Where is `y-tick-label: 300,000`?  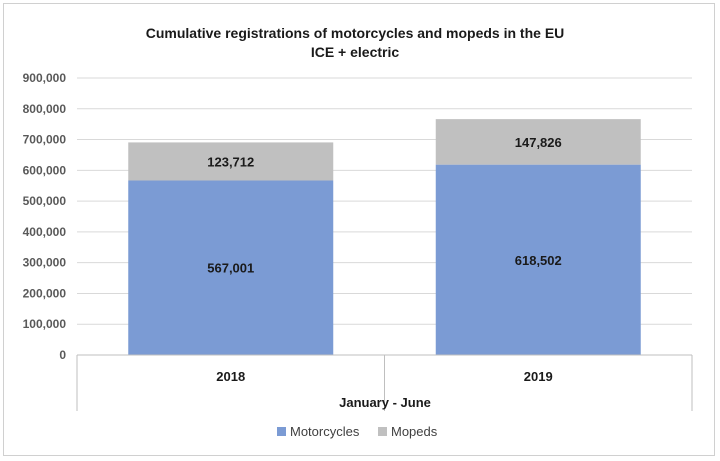
y-tick-label: 300,000 is located at coordinates (45, 263).